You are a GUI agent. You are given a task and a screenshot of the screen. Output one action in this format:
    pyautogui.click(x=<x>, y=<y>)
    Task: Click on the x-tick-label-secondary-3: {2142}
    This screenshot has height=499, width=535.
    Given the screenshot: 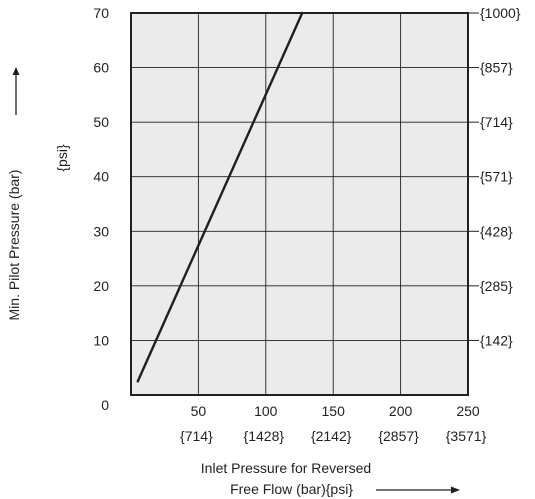 What is the action you would take?
    pyautogui.click(x=331, y=436)
    